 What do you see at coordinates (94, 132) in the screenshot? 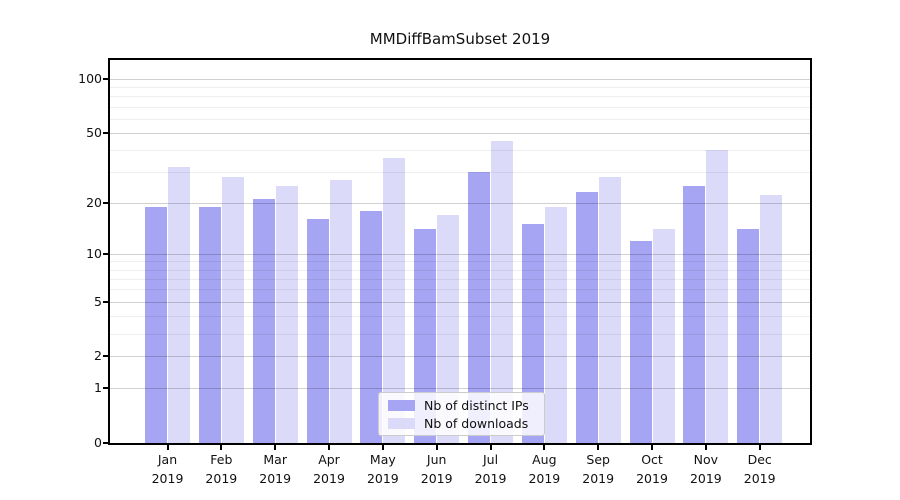
I see `y-tick-label-50: 50` at bounding box center [94, 132].